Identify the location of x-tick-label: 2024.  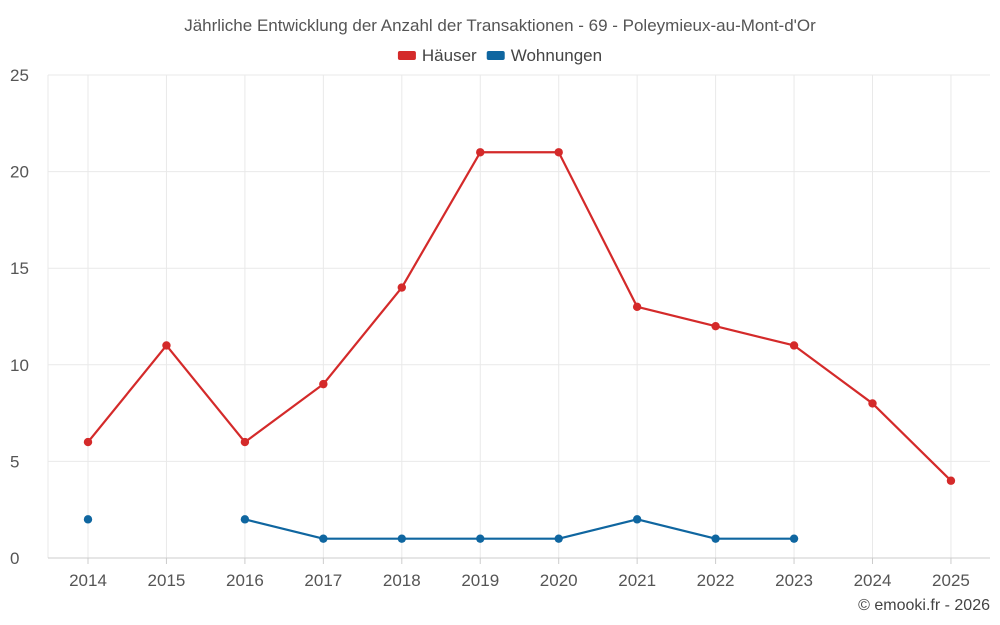
(873, 580).